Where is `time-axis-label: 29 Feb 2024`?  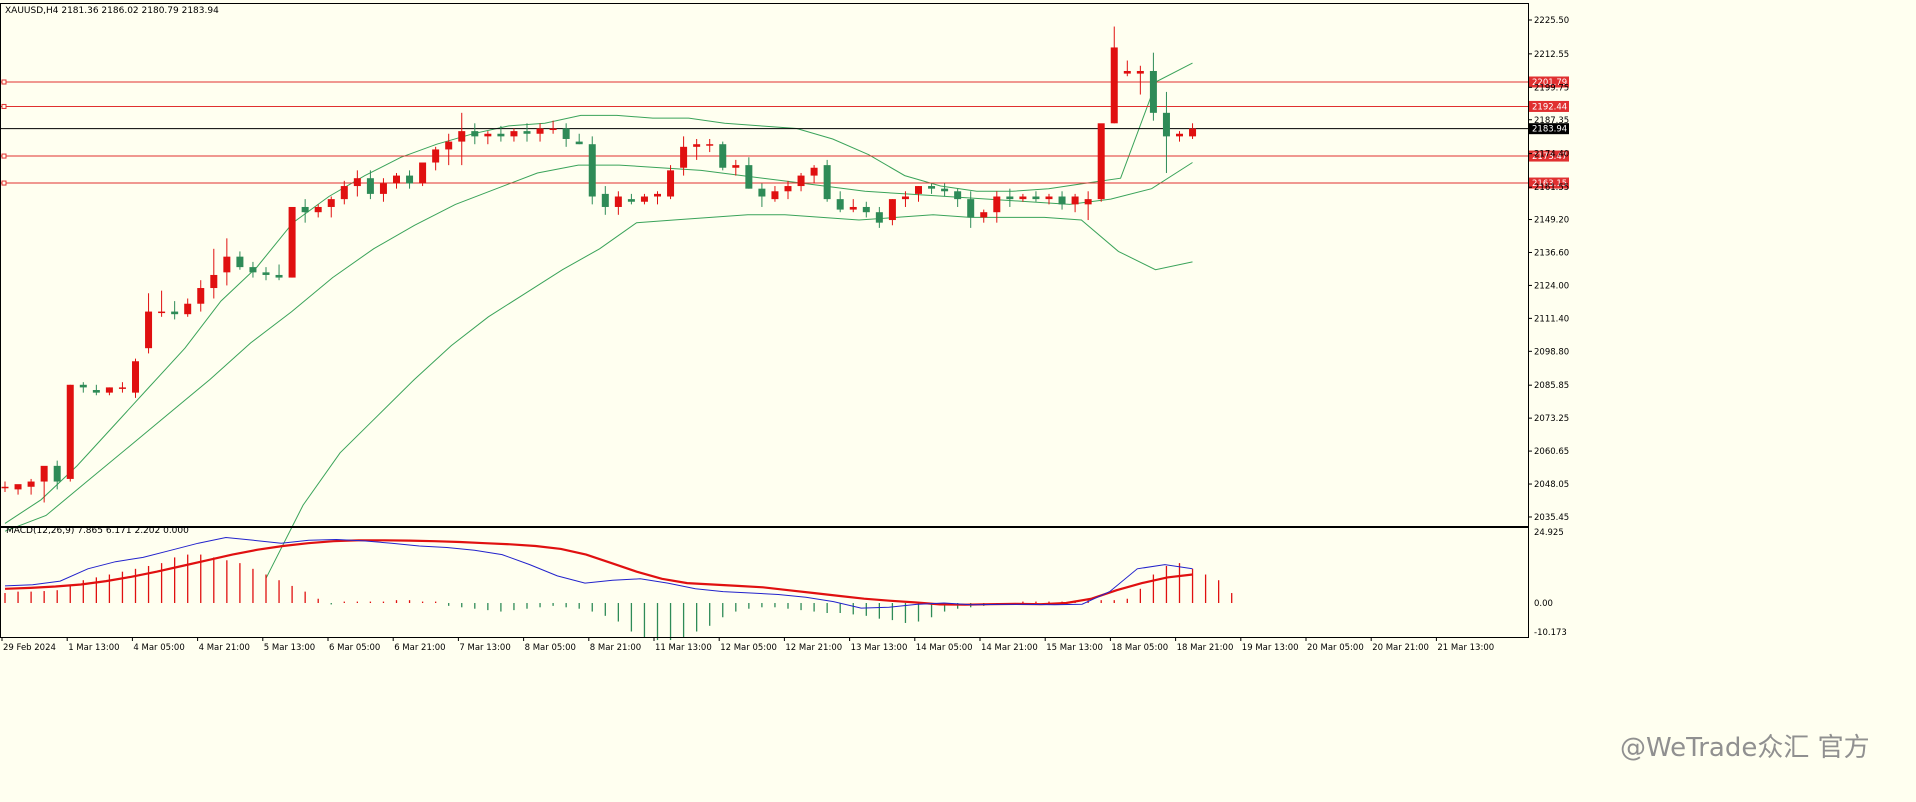
time-axis-label: 29 Feb 2024 is located at coordinates (29, 648).